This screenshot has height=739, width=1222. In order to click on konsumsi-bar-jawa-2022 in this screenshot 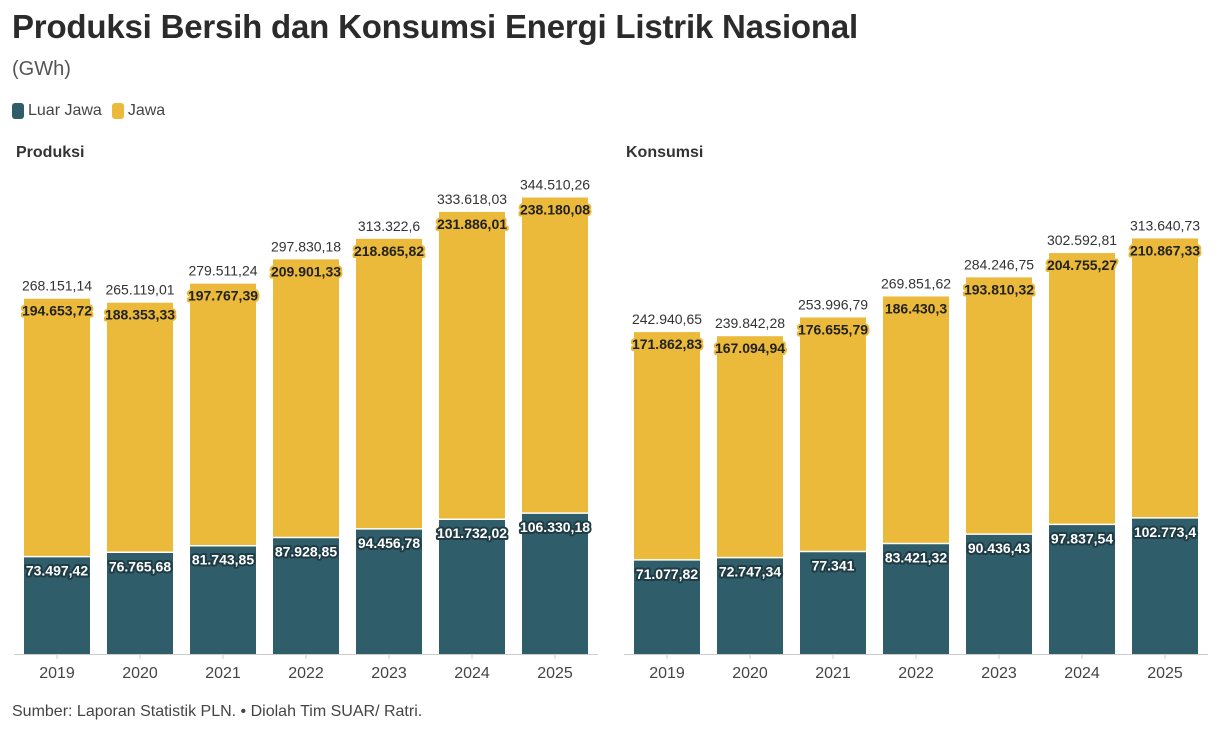, I will do `click(916, 420)`.